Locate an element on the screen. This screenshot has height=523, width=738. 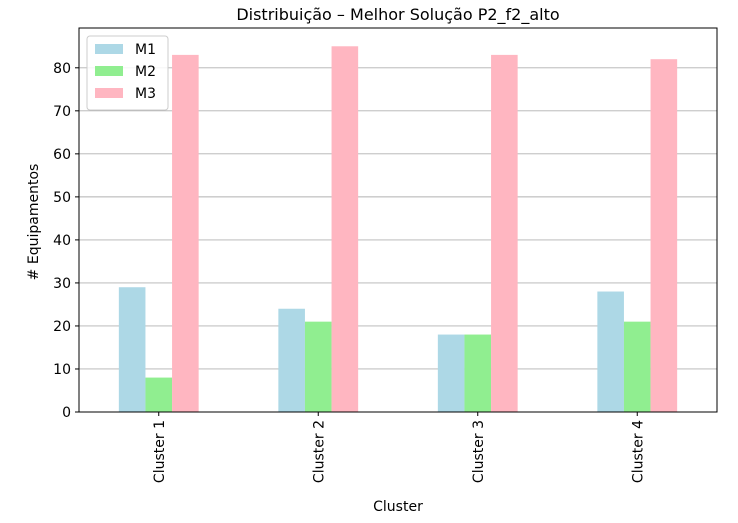
x-tick-label: Cluster 3 is located at coordinates (479, 451).